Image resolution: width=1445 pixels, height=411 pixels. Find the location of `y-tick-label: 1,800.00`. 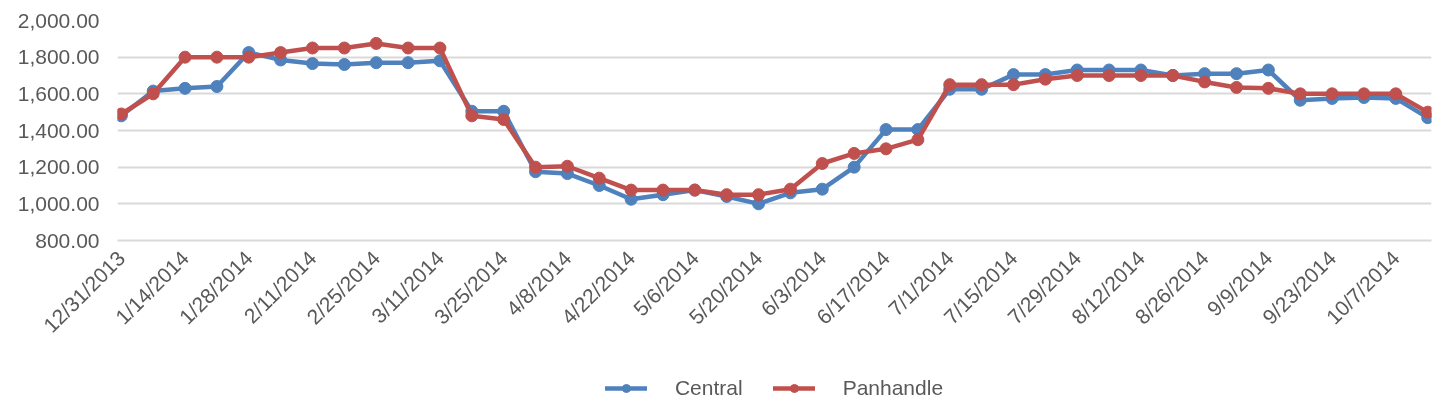

y-tick-label: 1,800.00 is located at coordinates (58, 57).